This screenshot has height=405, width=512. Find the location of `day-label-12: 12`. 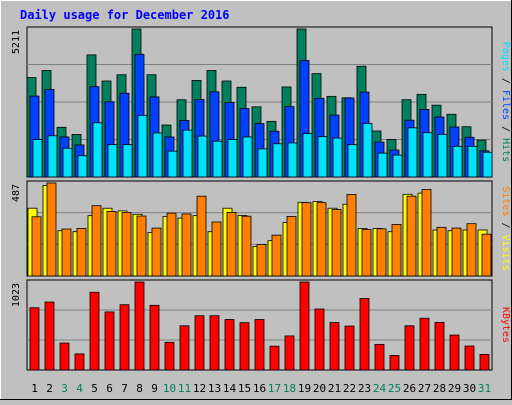

day-label-12: 12 is located at coordinates (199, 388).